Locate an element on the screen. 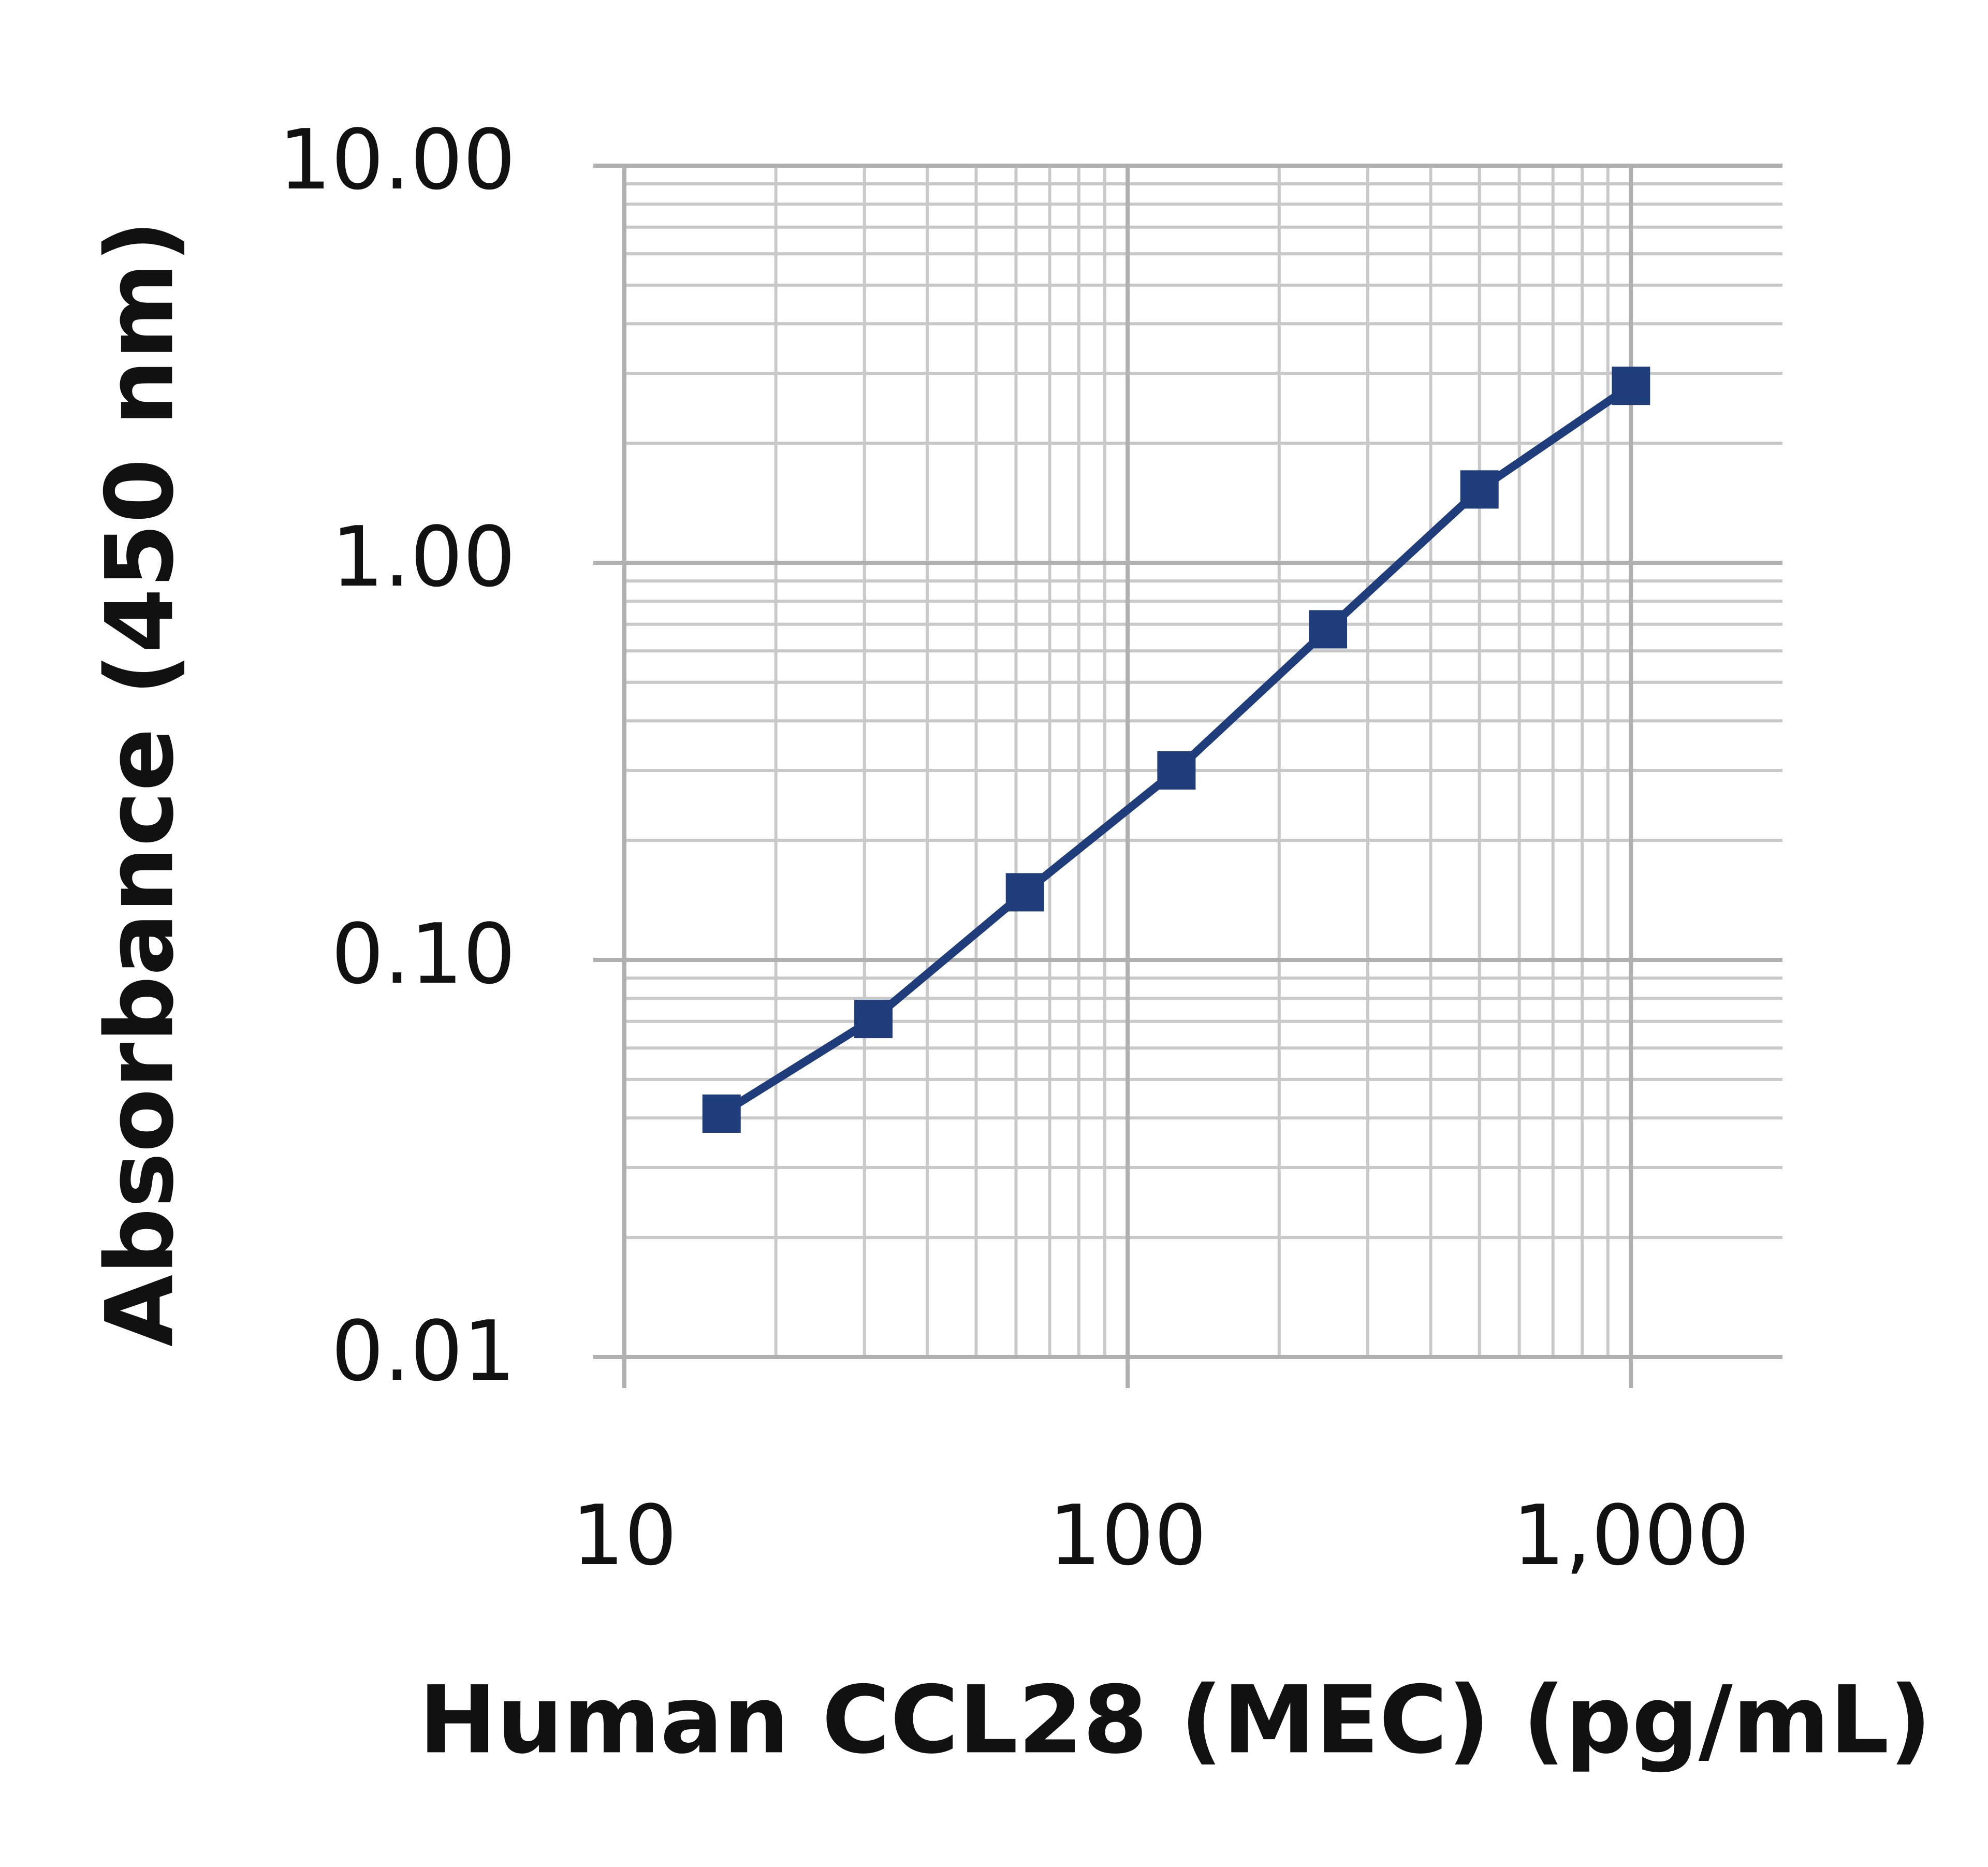 The image size is (1988, 1867). y-tick-label: 0.10 is located at coordinates (423, 954).